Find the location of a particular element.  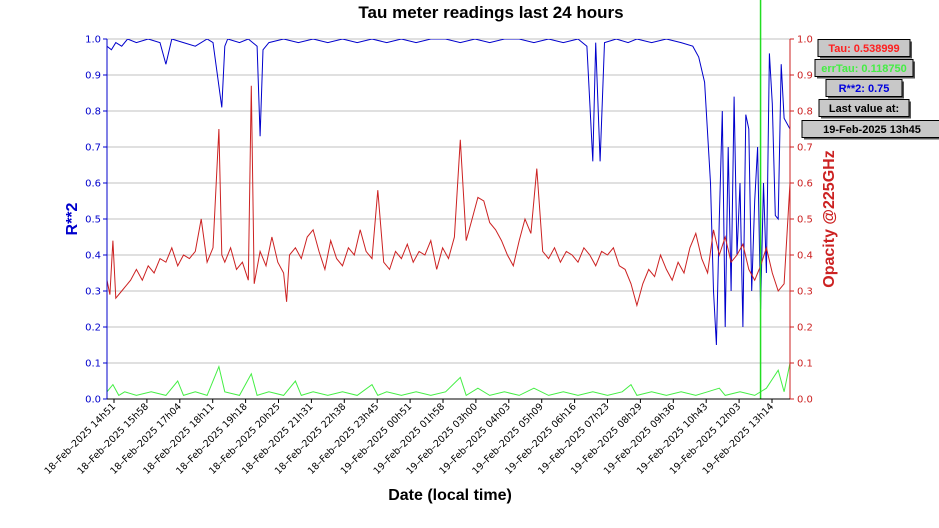

right-axis-title: Opacity @225GHz is located at coordinates (829, 218).